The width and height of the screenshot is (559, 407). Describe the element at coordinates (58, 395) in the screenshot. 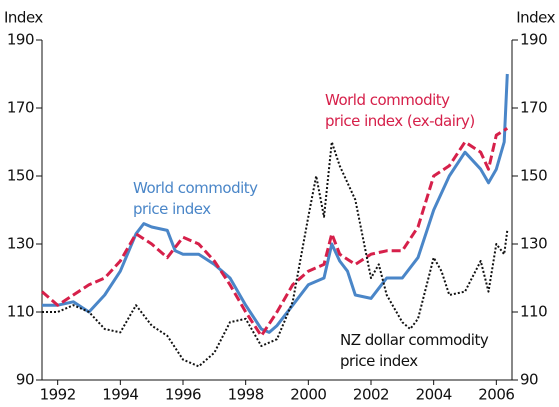

I see `x-tick-label: 1992` at that location.